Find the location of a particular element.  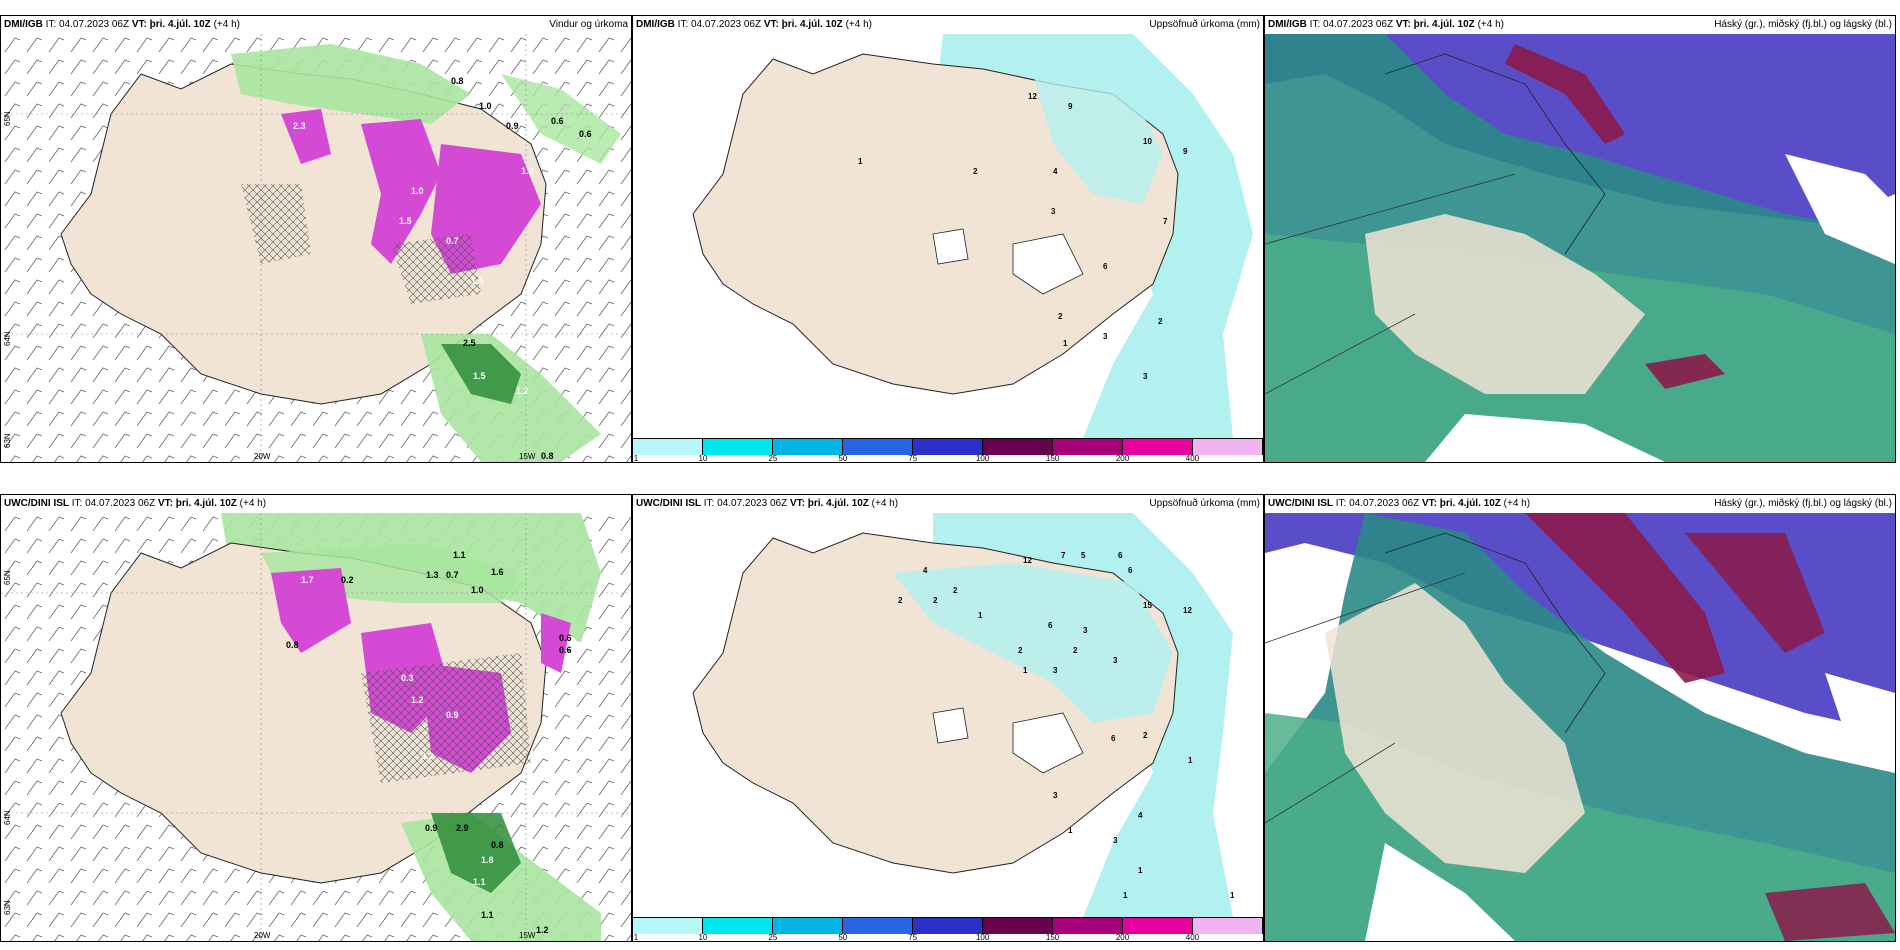

colorbar-swatches is located at coordinates (948, 925).